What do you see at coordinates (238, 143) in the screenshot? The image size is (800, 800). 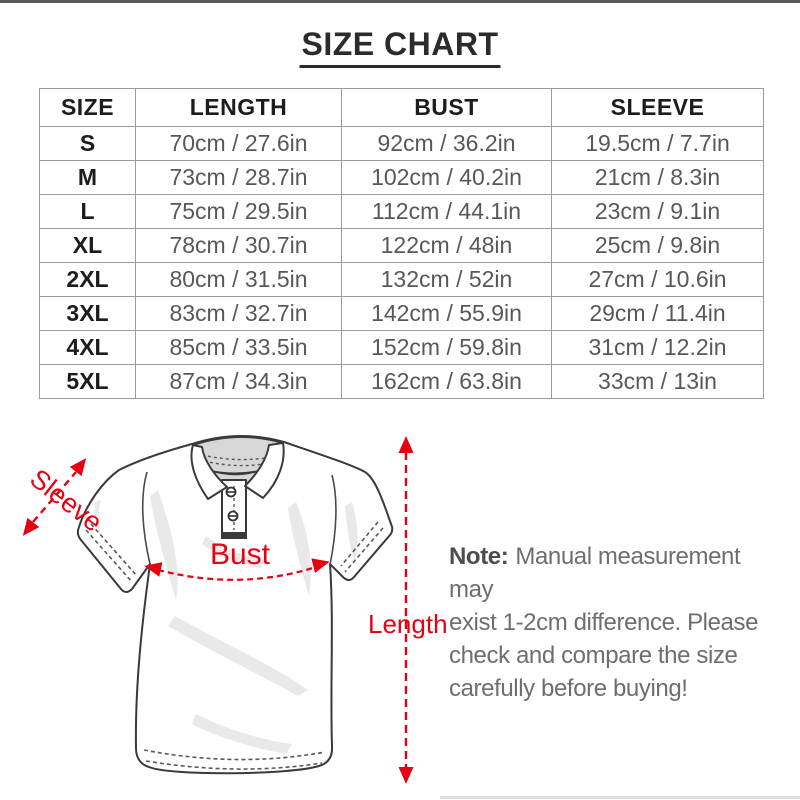 I see `length-value: 70cm / 27.6in` at bounding box center [238, 143].